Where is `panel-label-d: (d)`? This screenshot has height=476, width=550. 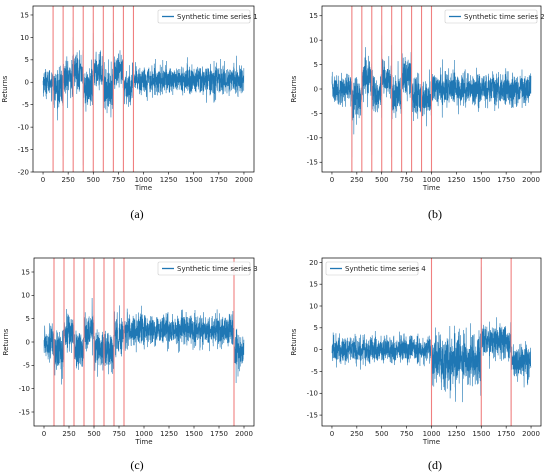
panel-label-d: (d) is located at coordinates (435, 465).